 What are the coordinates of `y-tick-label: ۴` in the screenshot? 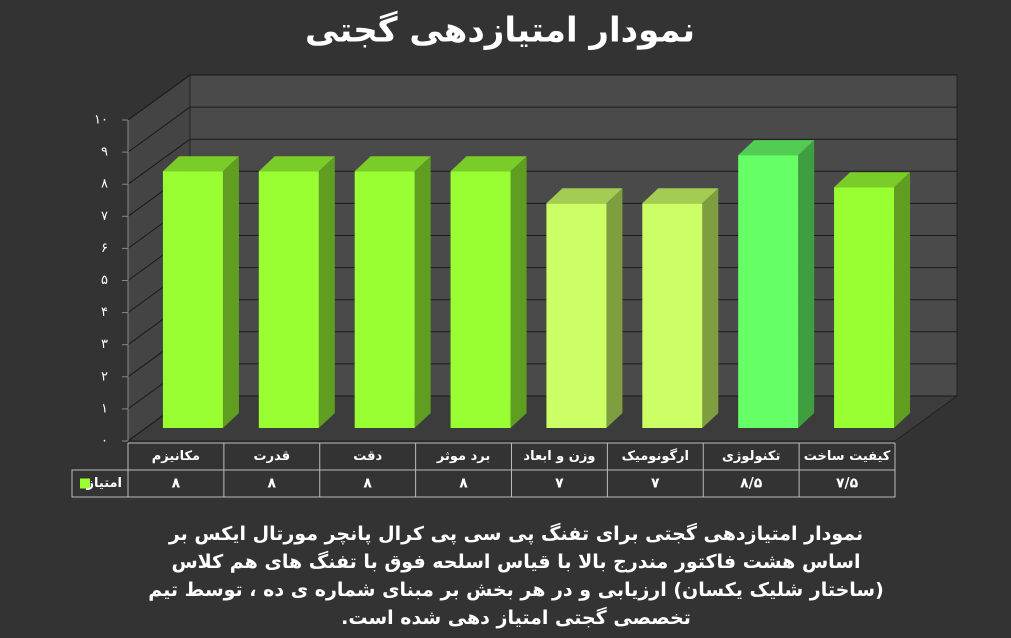 It's located at (104, 312).